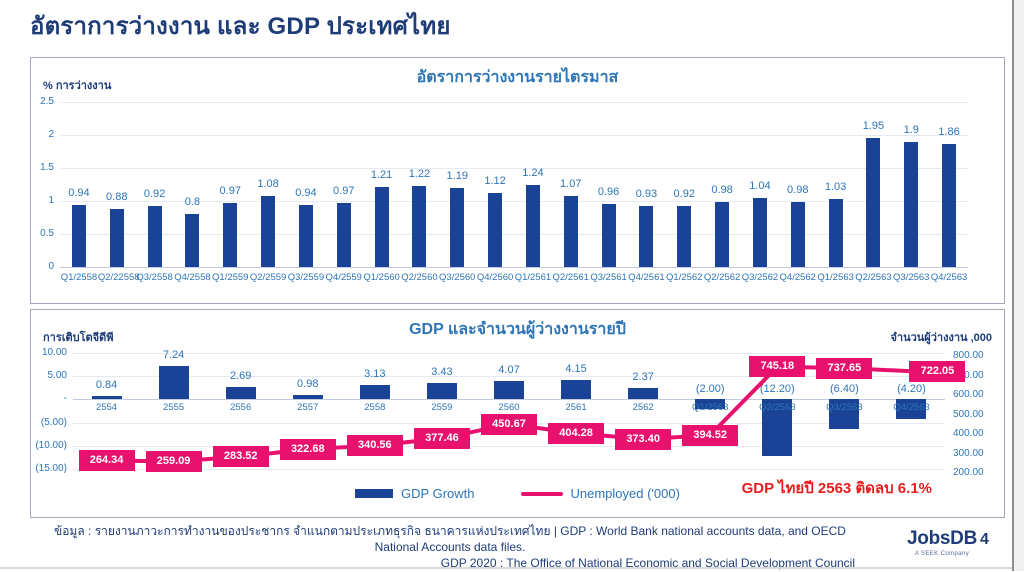 The height and width of the screenshot is (572, 1024). I want to click on x-tick-label: Q2/2563, so click(873, 277).